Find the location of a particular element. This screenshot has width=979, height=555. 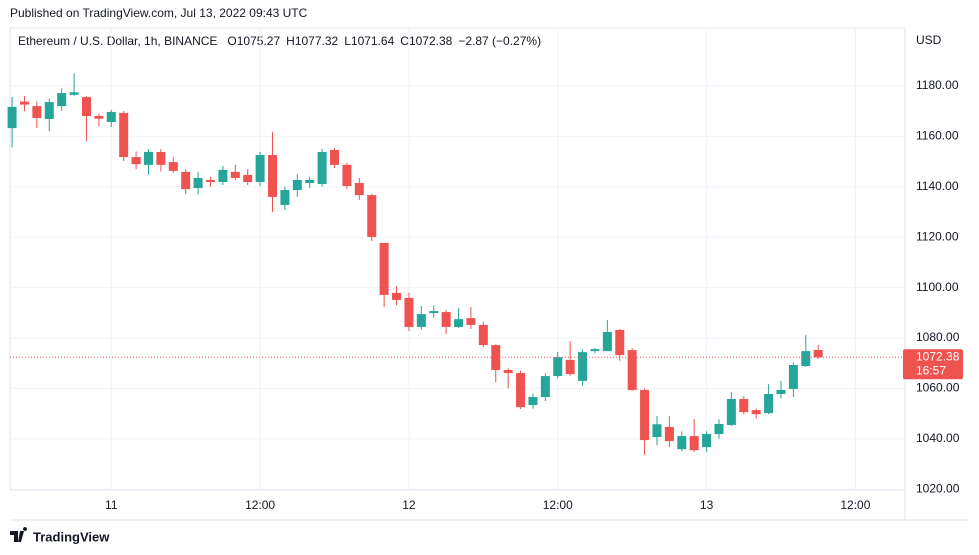

last-price-label: 1072.38 is located at coordinates (938, 356).